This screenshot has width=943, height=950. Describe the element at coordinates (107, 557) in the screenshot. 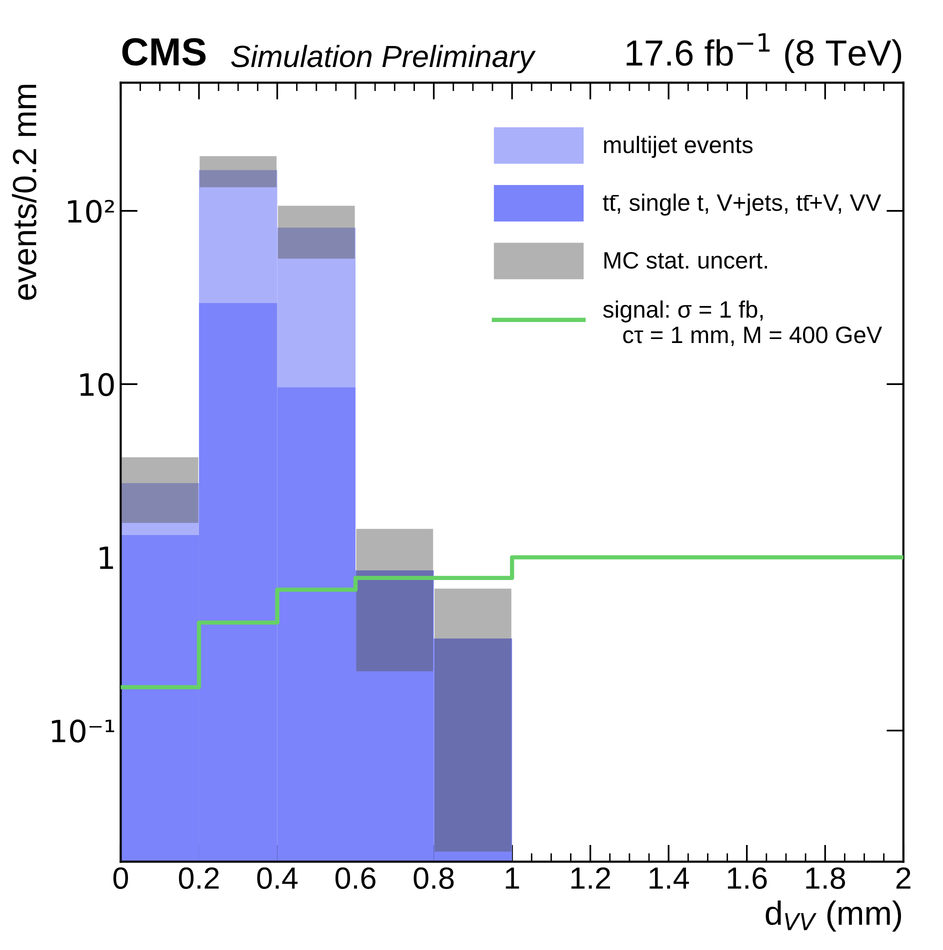

I see `y-tick-label: 1` at that location.